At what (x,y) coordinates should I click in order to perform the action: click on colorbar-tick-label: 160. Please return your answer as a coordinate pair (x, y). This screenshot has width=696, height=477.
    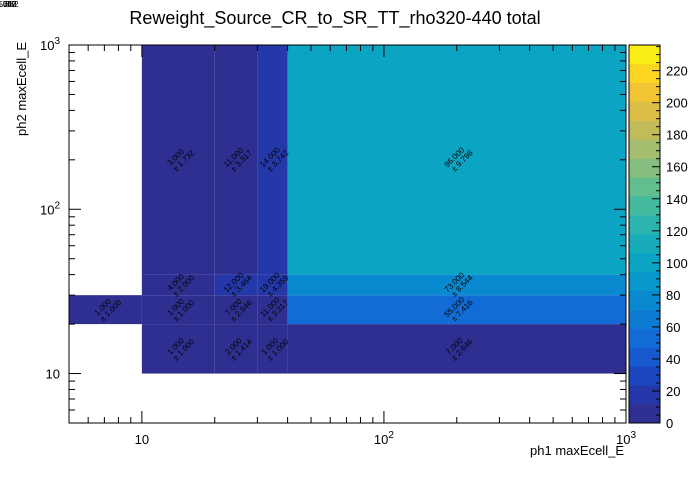
    Looking at the image, I should click on (677, 167).